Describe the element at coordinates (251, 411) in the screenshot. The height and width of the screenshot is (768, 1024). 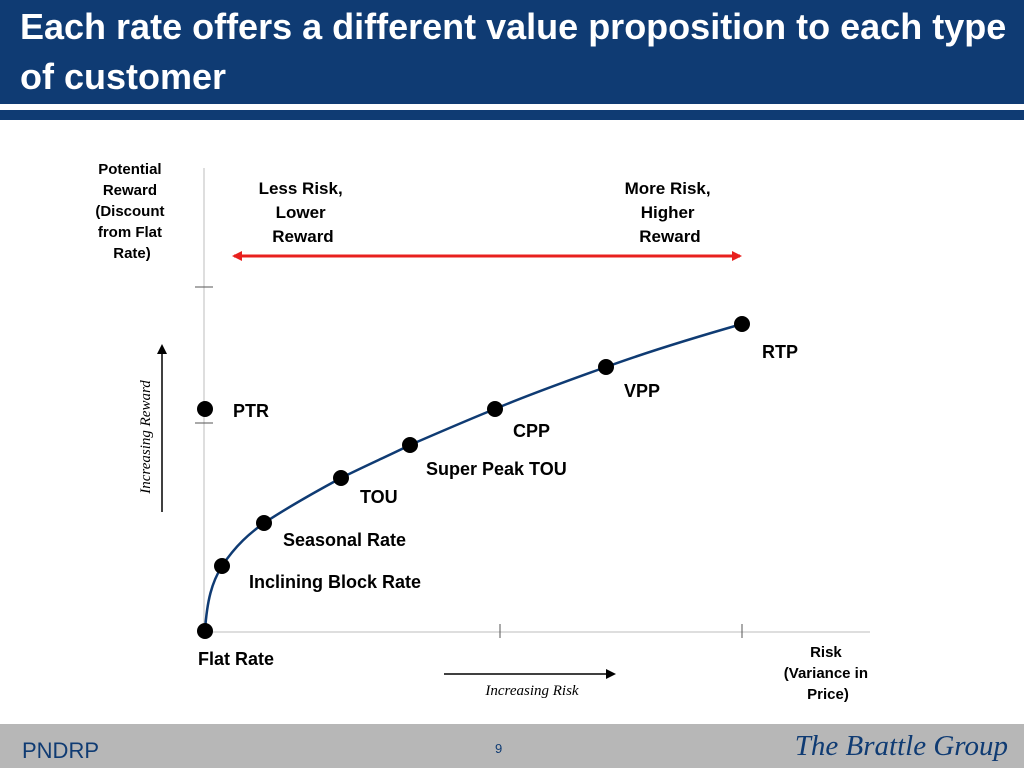
I see `ptr-label: PTR` at that location.